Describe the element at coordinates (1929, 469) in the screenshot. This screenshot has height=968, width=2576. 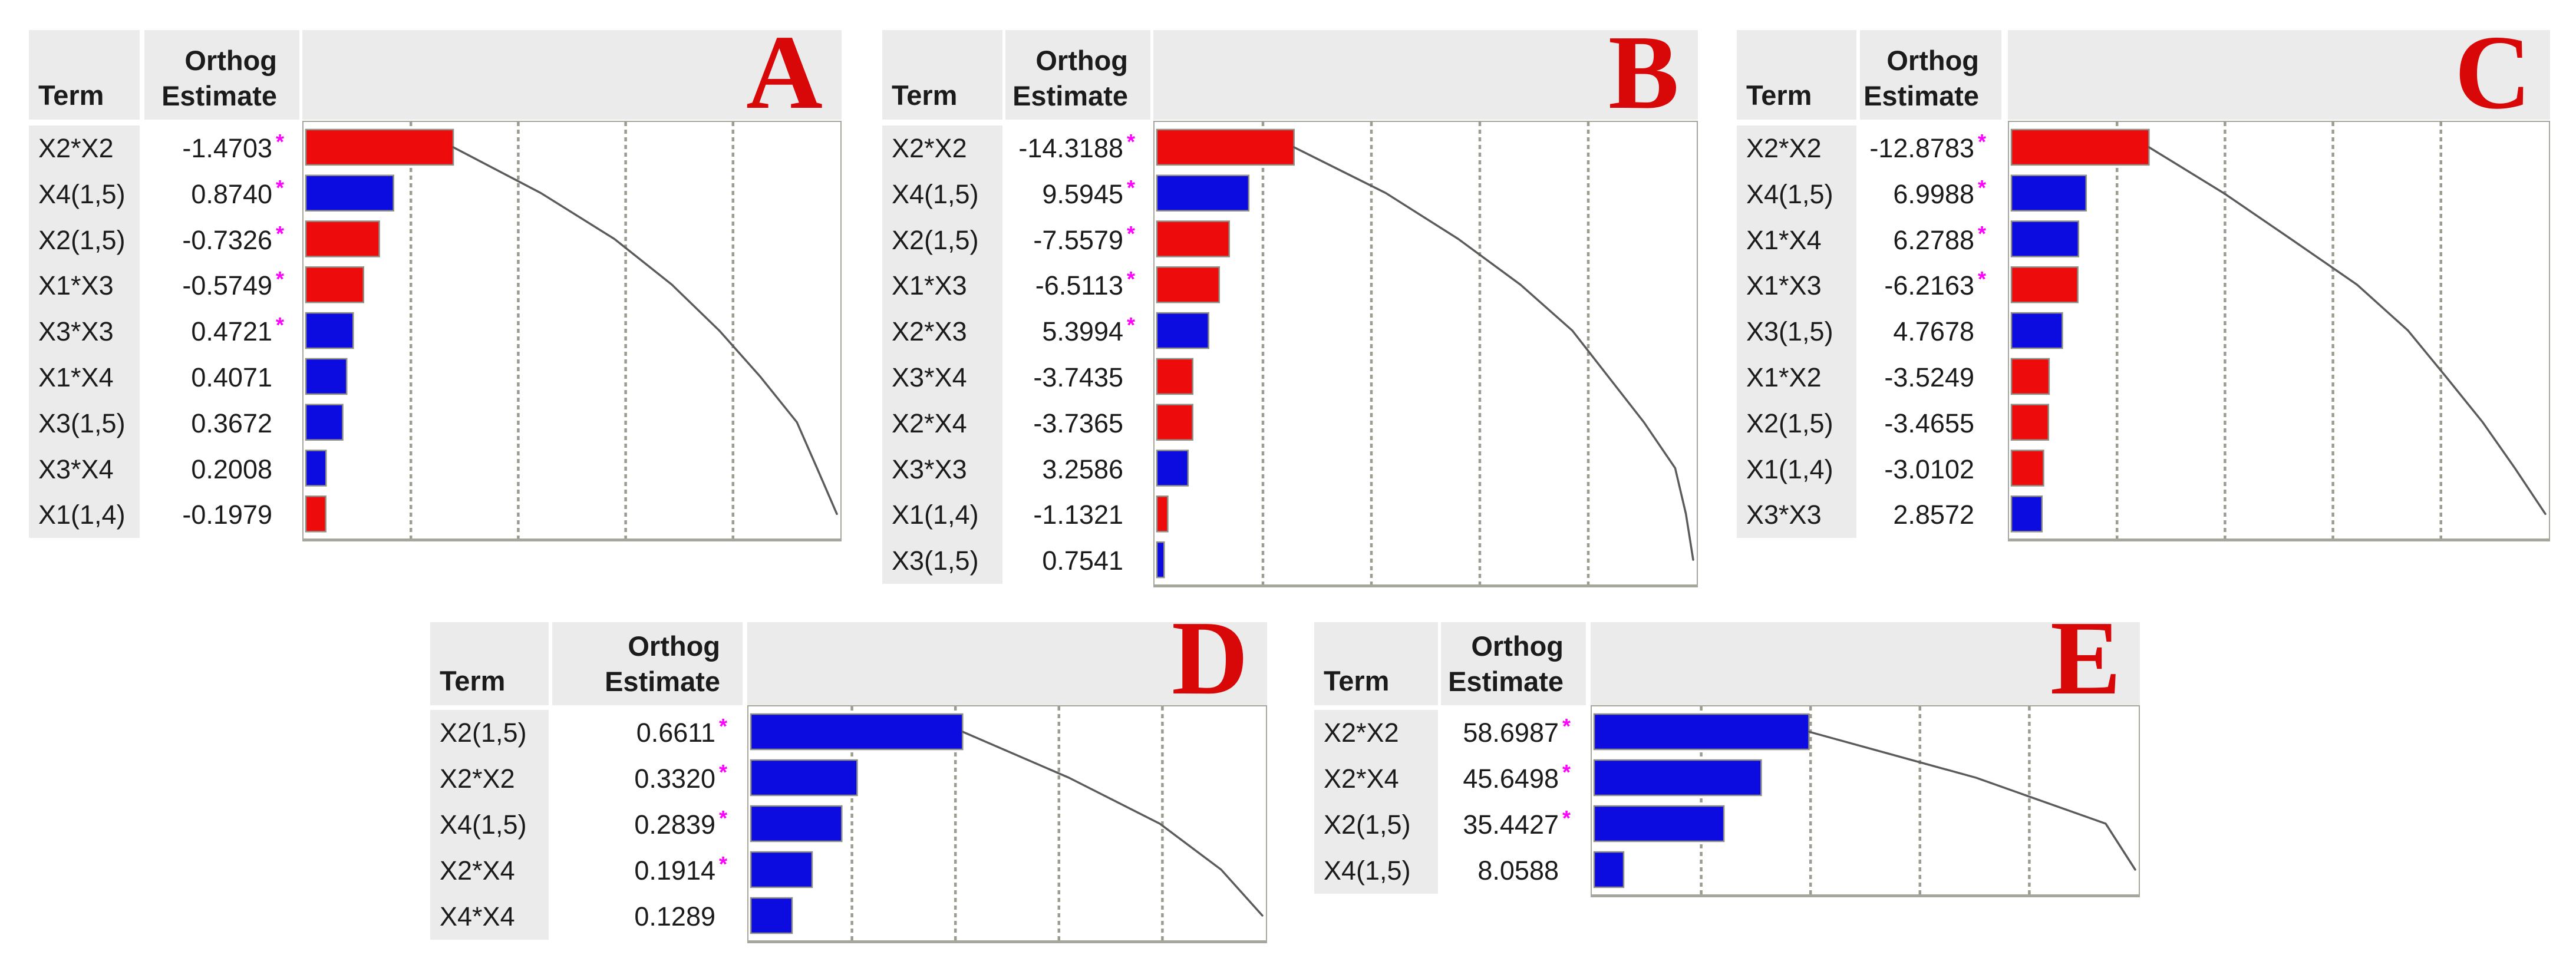
I see `estimate-value: -3.0102` at that location.